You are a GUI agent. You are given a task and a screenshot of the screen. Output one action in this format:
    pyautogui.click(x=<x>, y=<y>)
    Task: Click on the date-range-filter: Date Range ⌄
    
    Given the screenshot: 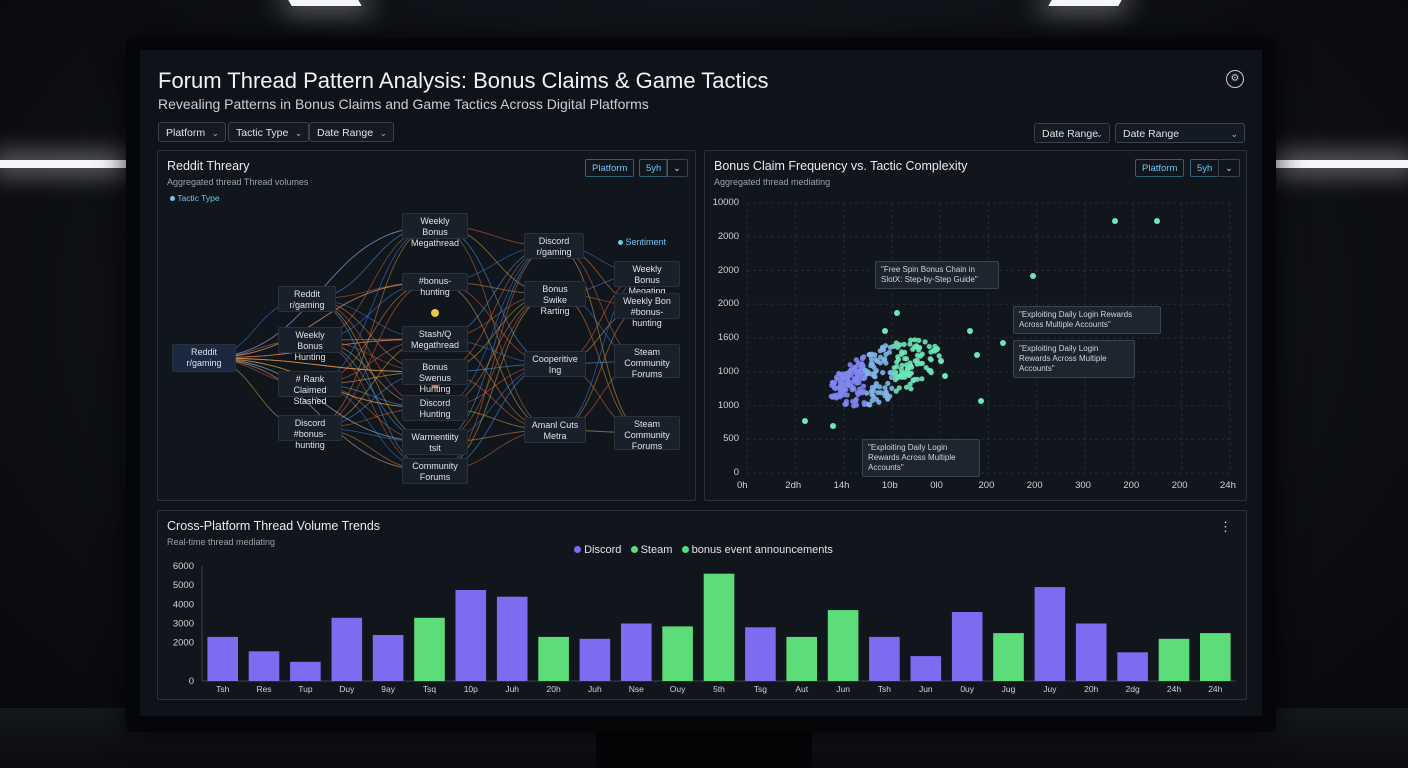 What is the action you would take?
    pyautogui.click(x=352, y=132)
    